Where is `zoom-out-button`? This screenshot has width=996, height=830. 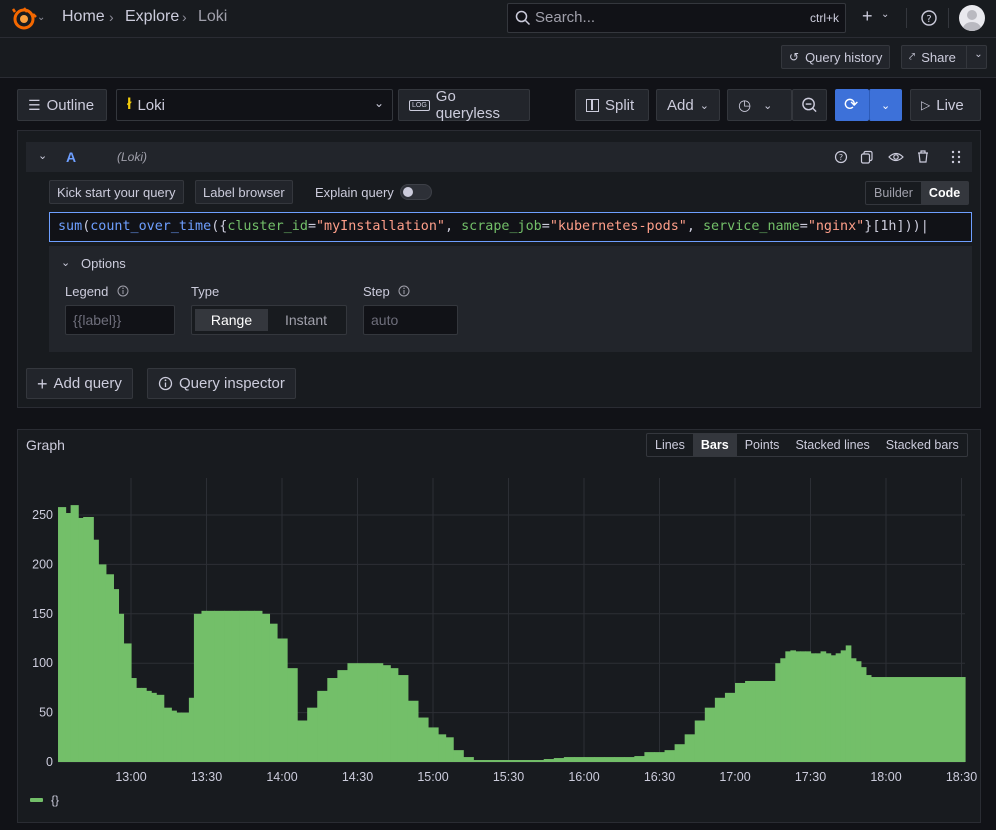
zoom-out-button is located at coordinates (809, 105).